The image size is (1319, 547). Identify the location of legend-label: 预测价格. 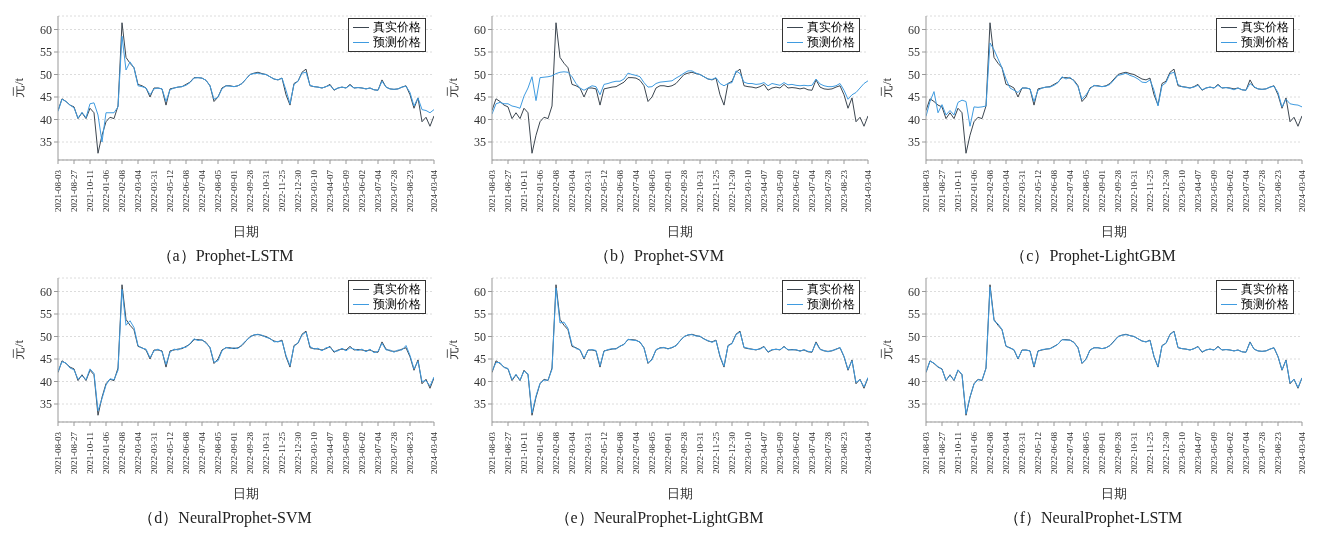
(397, 42).